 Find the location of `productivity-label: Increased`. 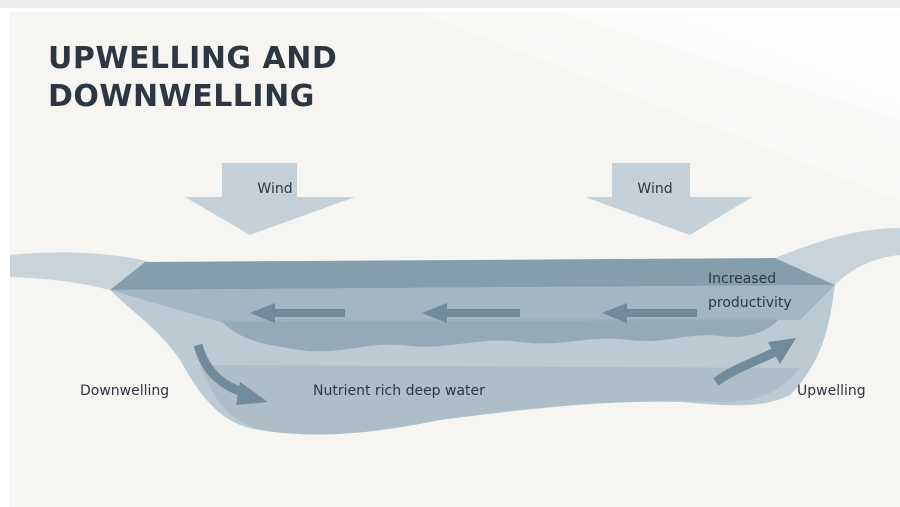

productivity-label: Increased is located at coordinates (742, 279).